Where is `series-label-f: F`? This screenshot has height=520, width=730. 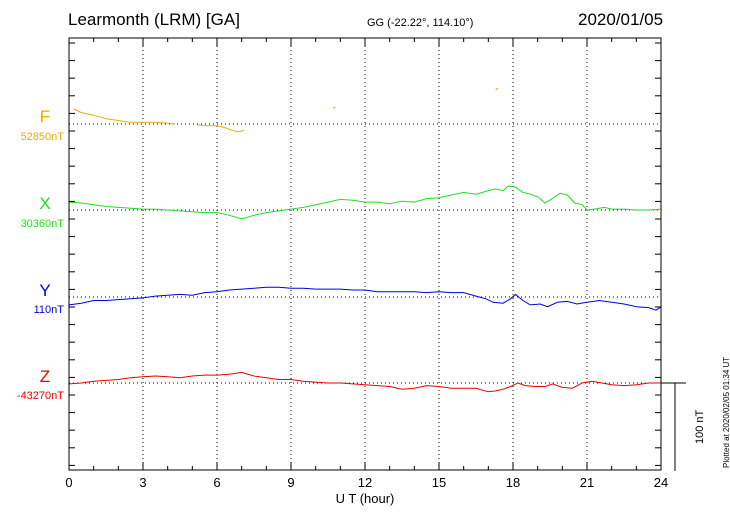 series-label-f: F is located at coordinates (45, 116).